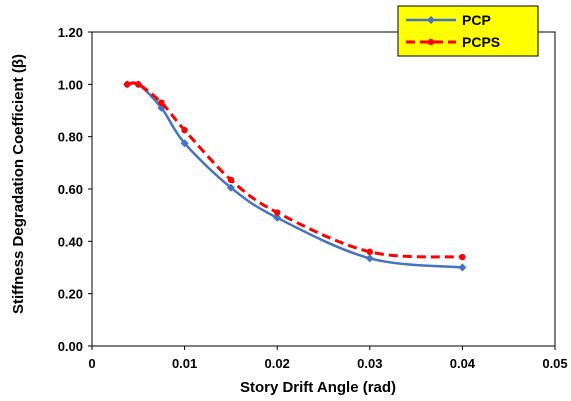  I want to click on x-axis-ticks: 0 0.01 0.02 0.03 0.04 0.05, so click(328, 358).